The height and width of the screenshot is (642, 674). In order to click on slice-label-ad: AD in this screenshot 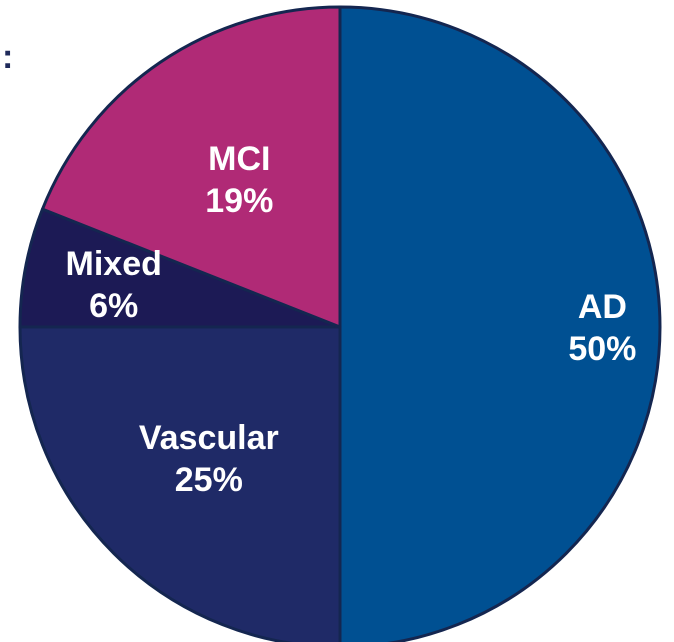, I will do `click(602, 307)`.